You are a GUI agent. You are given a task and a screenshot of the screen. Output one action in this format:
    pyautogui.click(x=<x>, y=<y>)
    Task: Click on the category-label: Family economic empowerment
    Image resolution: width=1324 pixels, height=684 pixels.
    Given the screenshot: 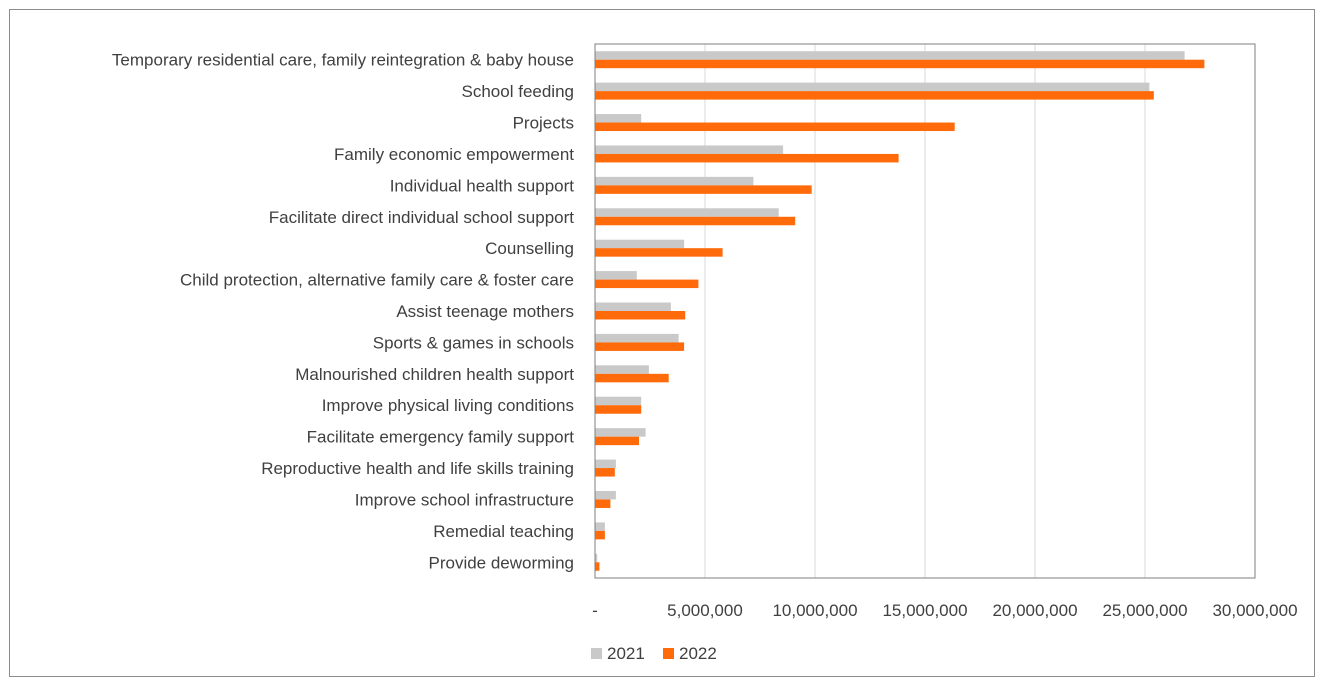 What is the action you would take?
    pyautogui.click(x=454, y=154)
    